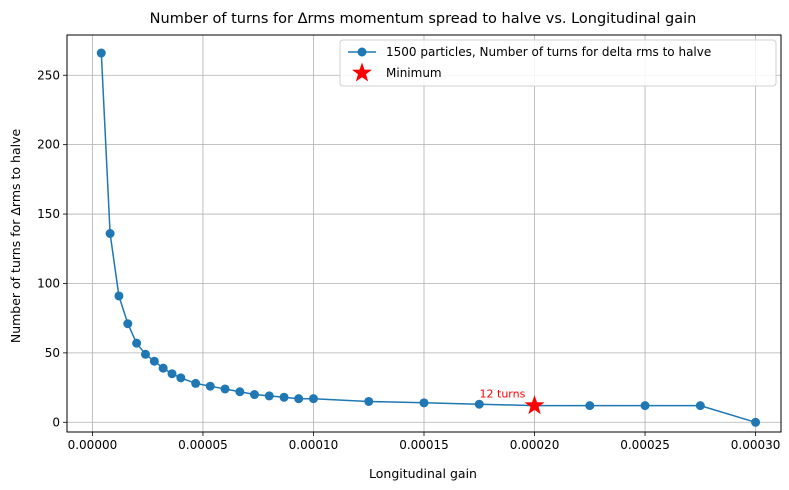 The width and height of the screenshot is (789, 490). I want to click on x-axis-label: Longitudinal gain, so click(423, 473).